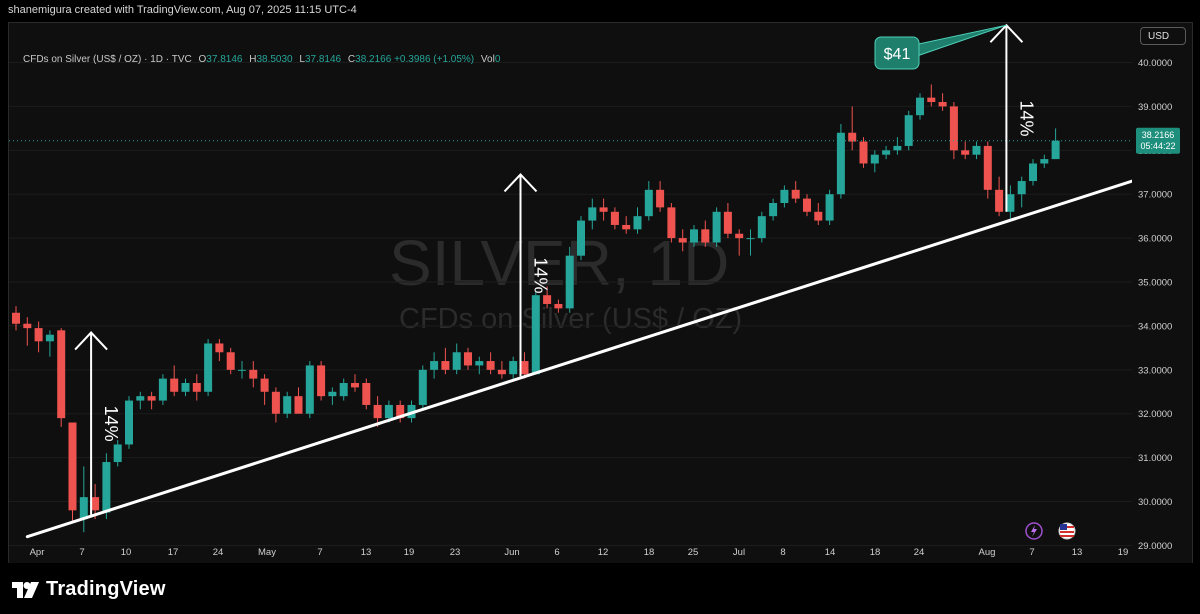 This screenshot has height=614, width=1200. Describe the element at coordinates (89, 589) in the screenshot. I see `tradingview-logo: TradingView` at that location.